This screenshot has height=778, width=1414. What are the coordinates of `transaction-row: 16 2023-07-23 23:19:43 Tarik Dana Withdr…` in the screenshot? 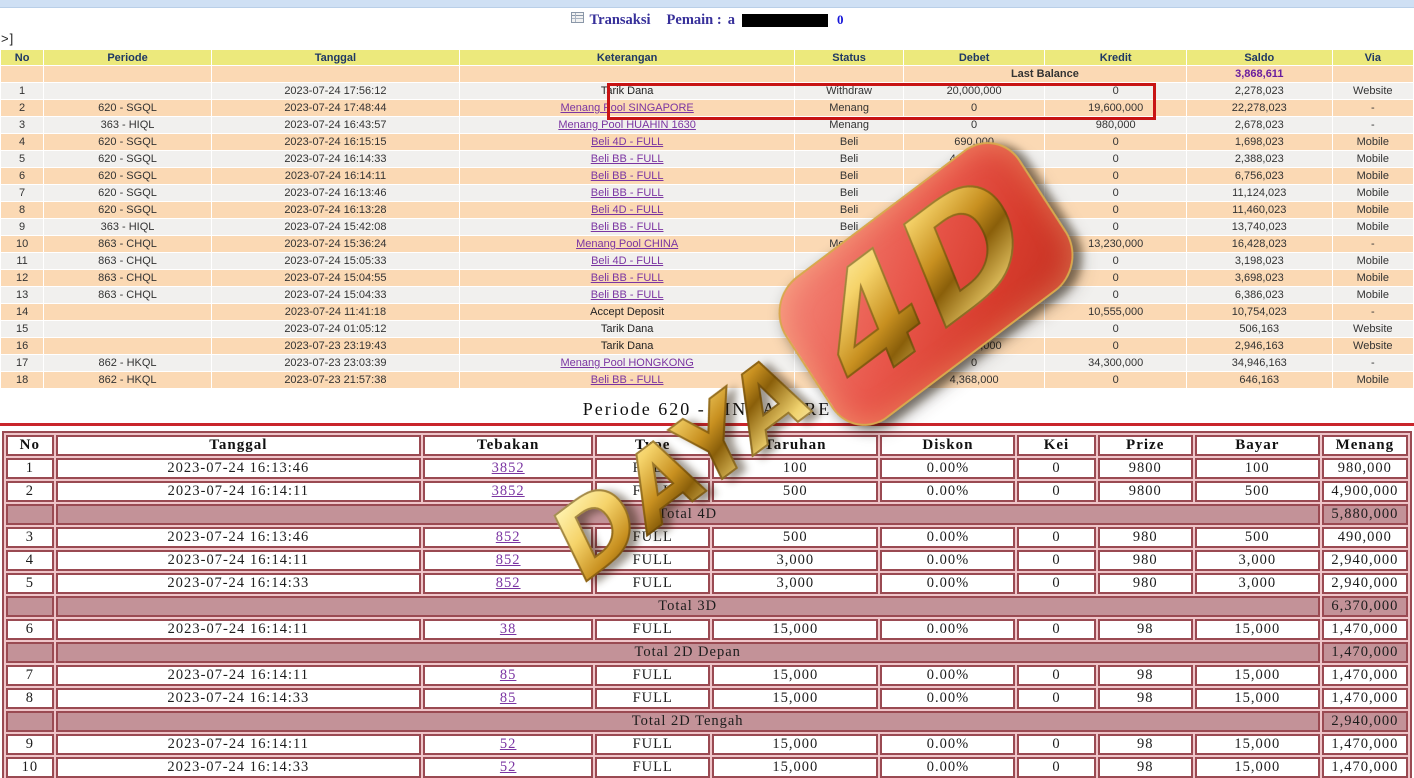 It's located at (707, 346).